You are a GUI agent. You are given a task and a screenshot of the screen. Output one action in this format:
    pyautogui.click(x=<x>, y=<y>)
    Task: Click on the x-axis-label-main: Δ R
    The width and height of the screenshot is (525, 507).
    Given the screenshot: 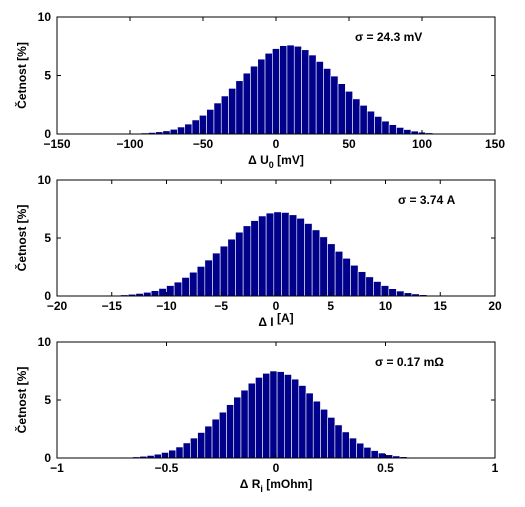 What is the action you would take?
    pyautogui.click(x=250, y=484)
    